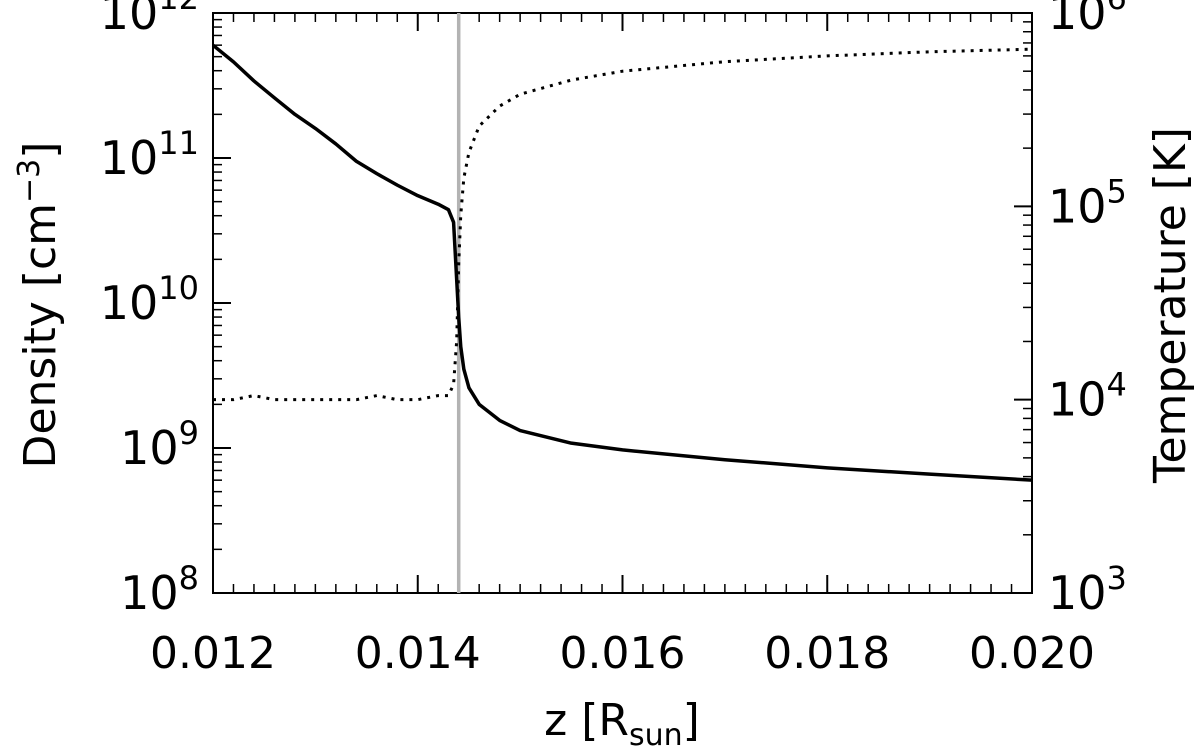  Describe the element at coordinates (159, 444) in the screenshot. I see `y-left-tick-label: 10⁹` at that location.